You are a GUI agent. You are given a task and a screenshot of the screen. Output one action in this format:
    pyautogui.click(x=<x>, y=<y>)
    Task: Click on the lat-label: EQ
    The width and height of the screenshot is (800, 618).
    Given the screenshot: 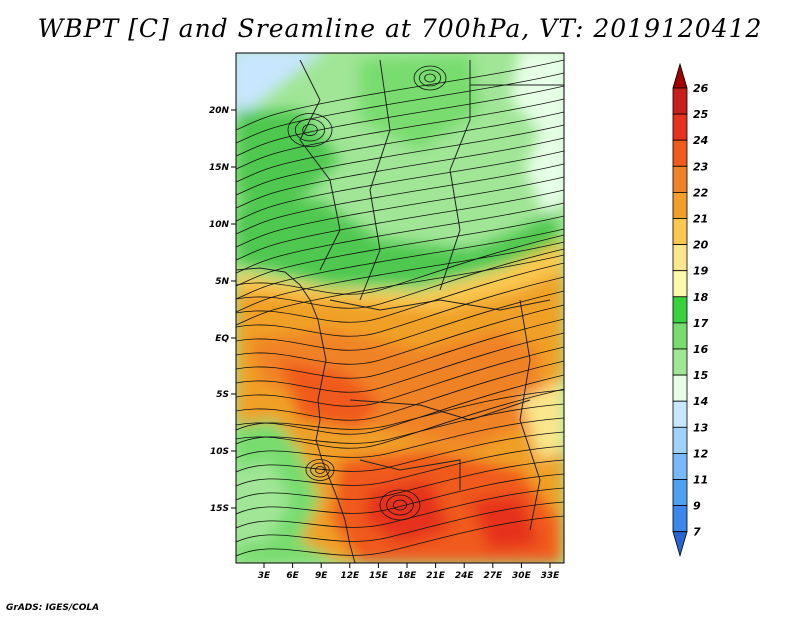 What is the action you would take?
    pyautogui.click(x=222, y=339)
    